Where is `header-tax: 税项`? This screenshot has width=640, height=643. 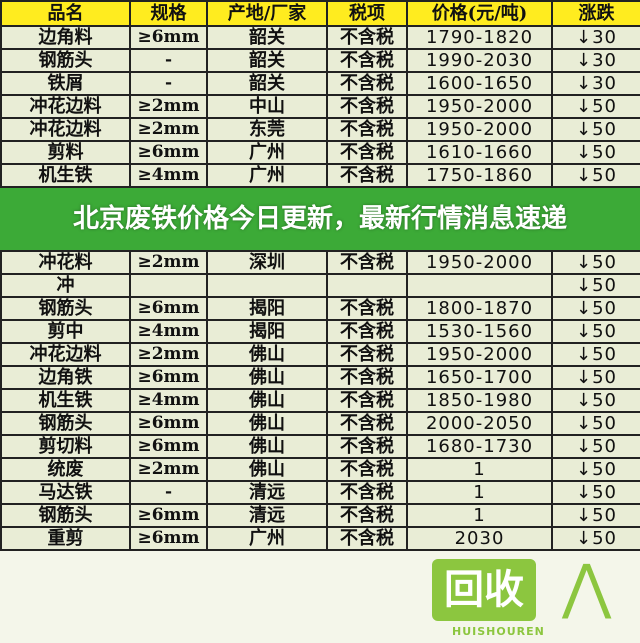 header-tax: 税项 is located at coordinates (367, 13).